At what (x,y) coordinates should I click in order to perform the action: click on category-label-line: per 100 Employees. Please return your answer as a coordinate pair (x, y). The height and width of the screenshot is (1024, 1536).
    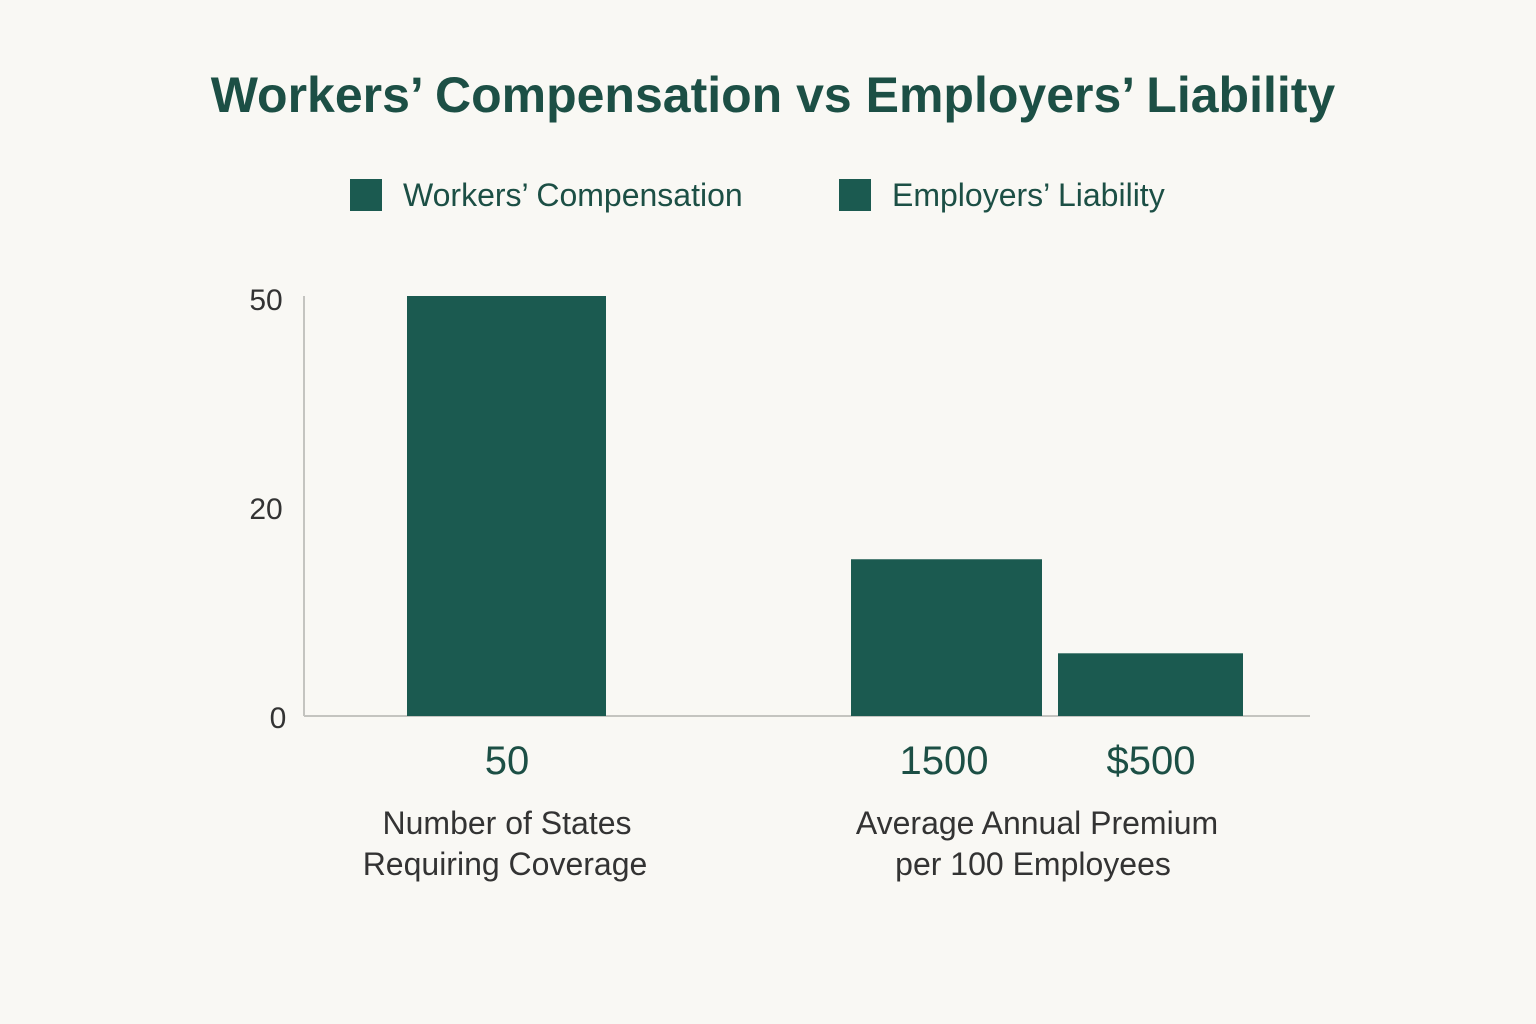
    Looking at the image, I should click on (1033, 864).